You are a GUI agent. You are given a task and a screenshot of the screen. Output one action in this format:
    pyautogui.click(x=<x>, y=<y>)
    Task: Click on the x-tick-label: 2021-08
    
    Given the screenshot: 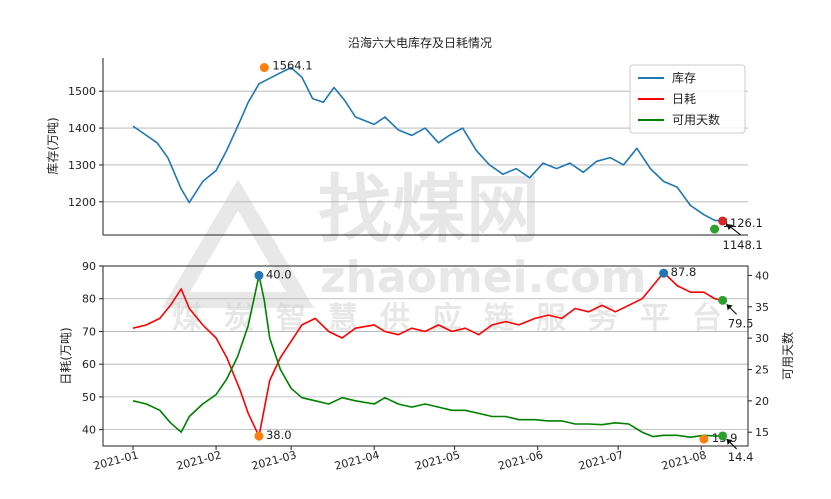 What is the action you would take?
    pyautogui.click(x=684, y=460)
    